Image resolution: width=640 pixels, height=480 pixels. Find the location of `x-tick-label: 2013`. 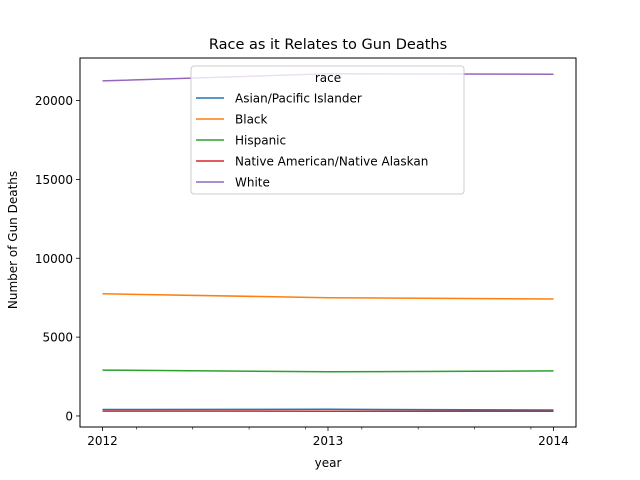

x-tick-label: 2013 is located at coordinates (328, 441).